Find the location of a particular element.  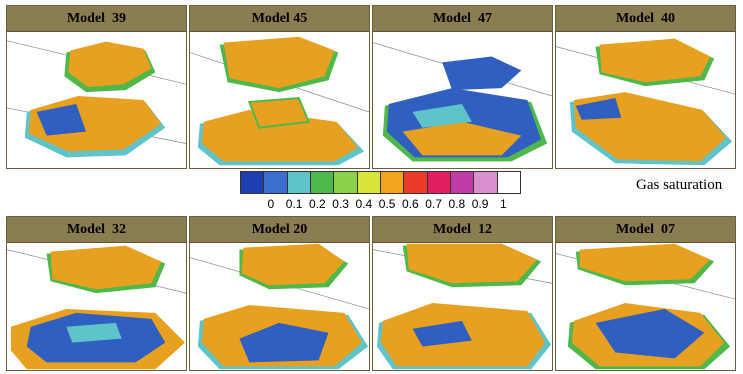

panel-title: Model 45 is located at coordinates (279, 19).